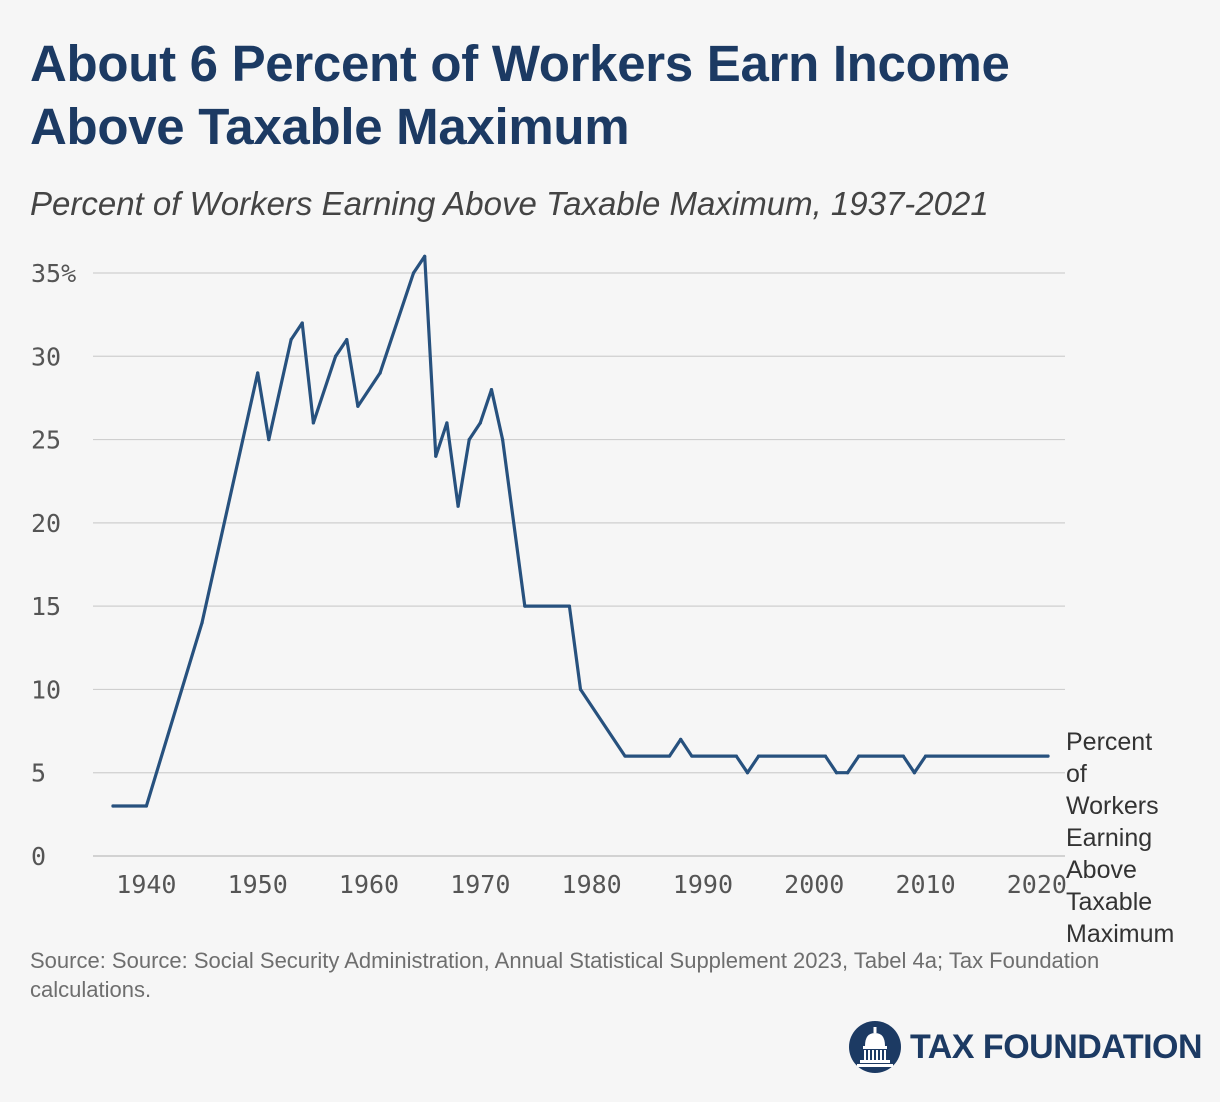  Describe the element at coordinates (814, 884) in the screenshot. I see `x-tick-label: 2000` at that location.